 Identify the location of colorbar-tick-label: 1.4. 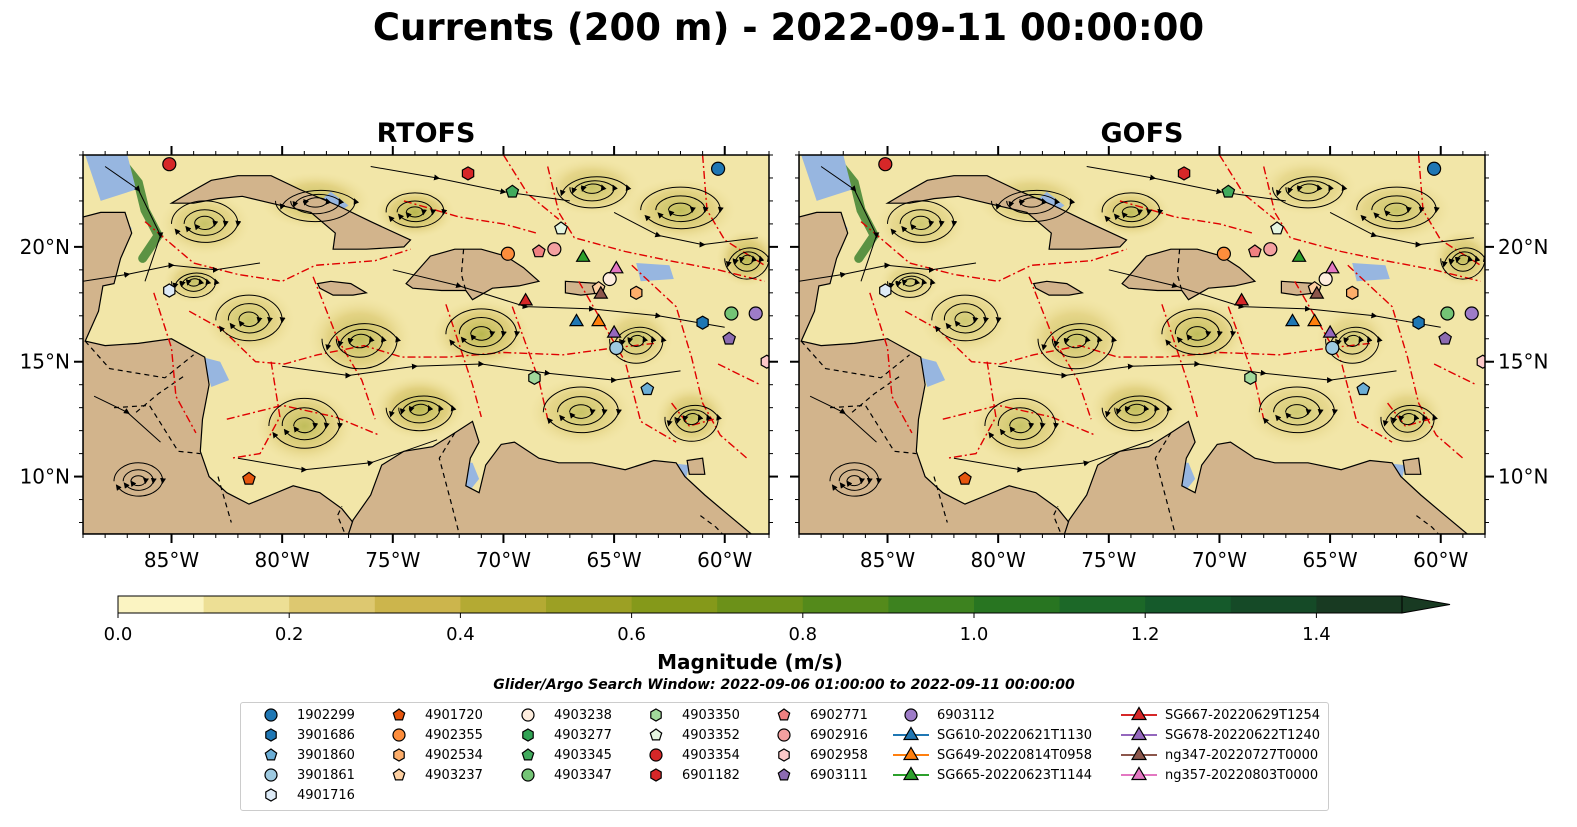
(1316, 634).